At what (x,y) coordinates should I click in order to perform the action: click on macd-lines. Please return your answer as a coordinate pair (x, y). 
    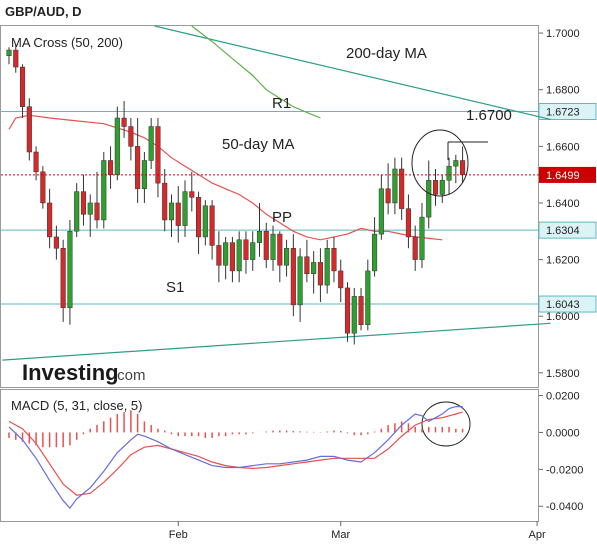
    Looking at the image, I should click on (235, 458).